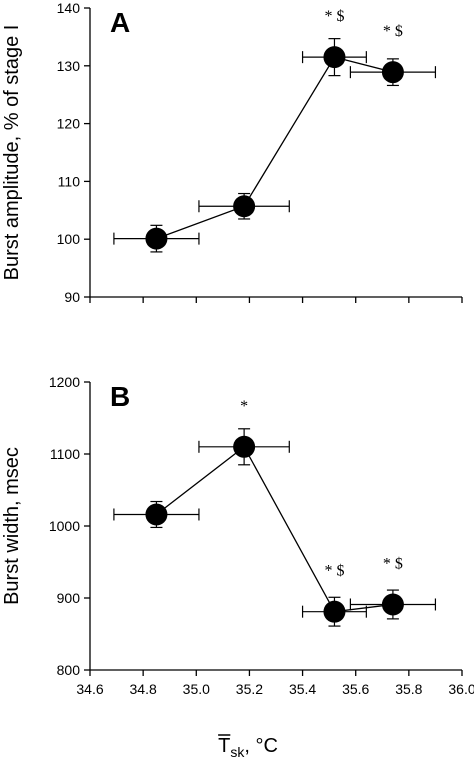 Image resolution: width=474 pixels, height=765 pixels. I want to click on y-tick-label: 100, so click(69, 239).